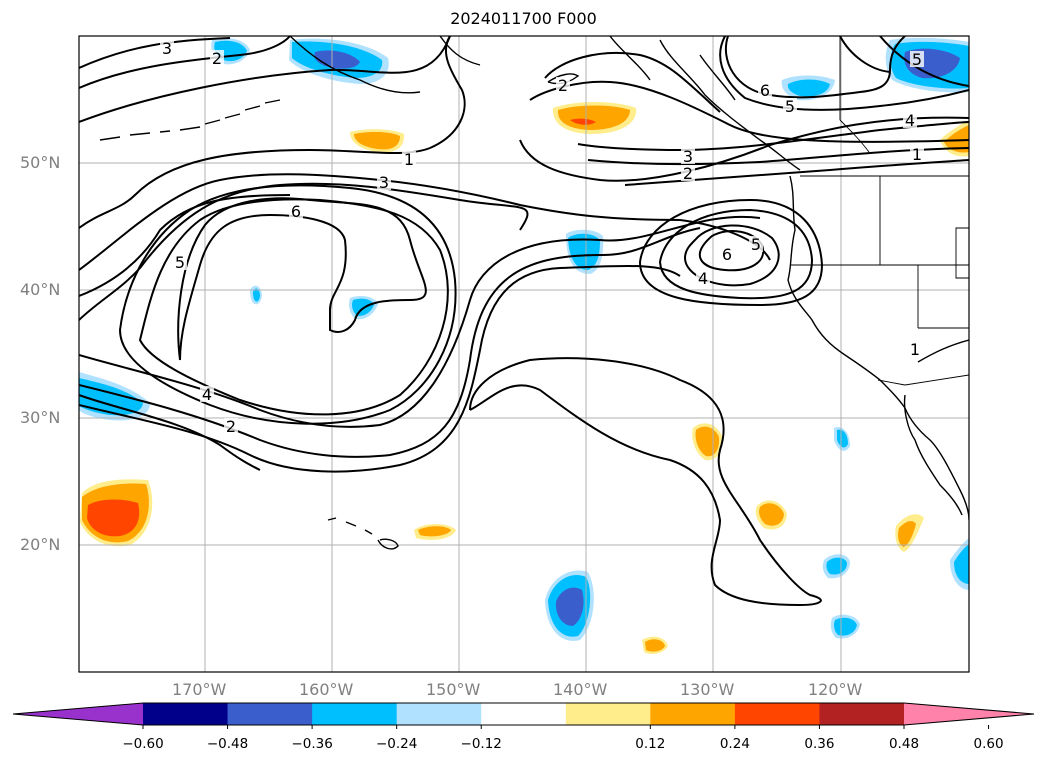 The width and height of the screenshot is (1047, 765). What do you see at coordinates (879, 211) in the screenshot?
I see `political-borders` at bounding box center [879, 211].